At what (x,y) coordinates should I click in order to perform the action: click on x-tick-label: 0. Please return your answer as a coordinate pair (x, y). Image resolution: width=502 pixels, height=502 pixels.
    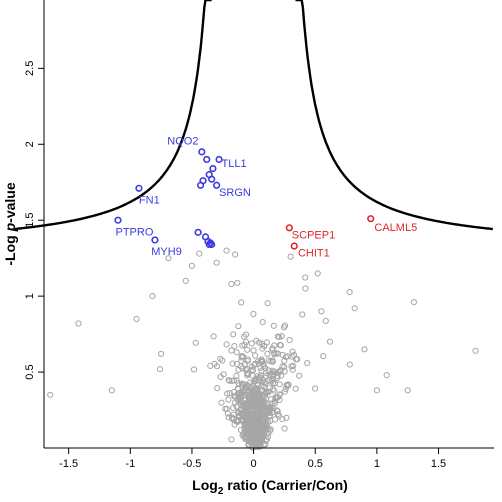
    Looking at the image, I should click on (254, 464).